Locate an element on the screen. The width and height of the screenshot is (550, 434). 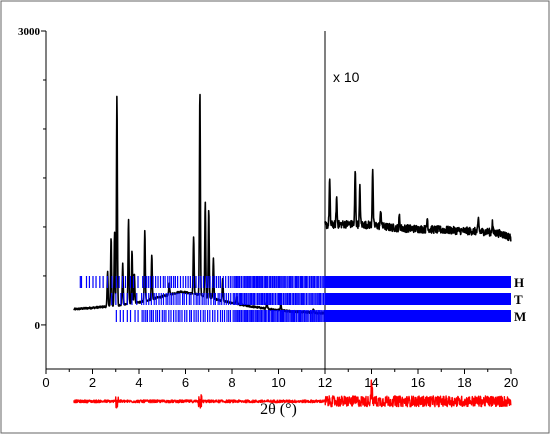
phase-label: T is located at coordinates (518, 299).